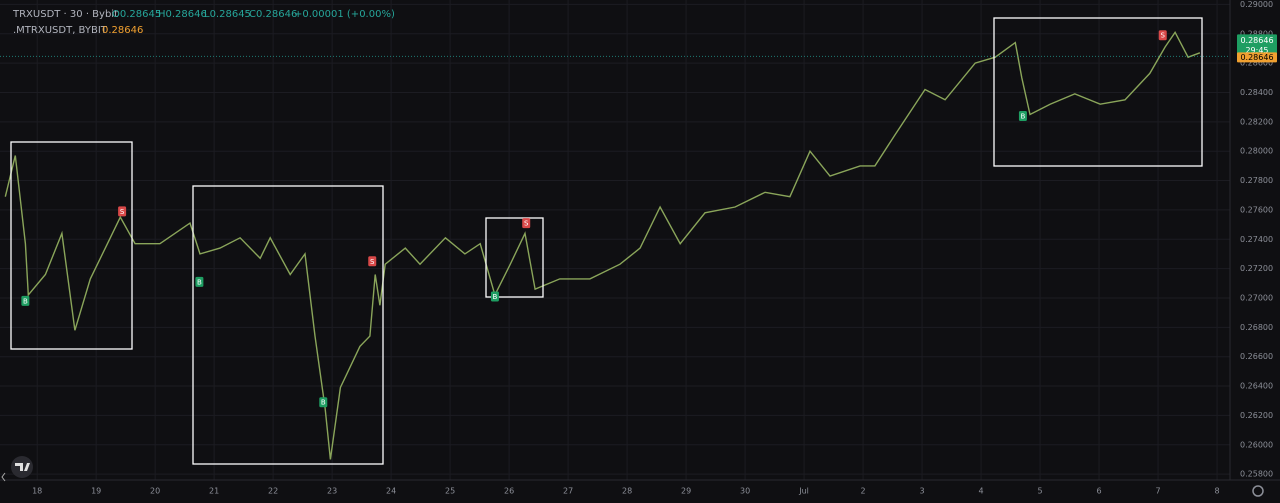  I want to click on x-tick-label: Jul, so click(803, 491).